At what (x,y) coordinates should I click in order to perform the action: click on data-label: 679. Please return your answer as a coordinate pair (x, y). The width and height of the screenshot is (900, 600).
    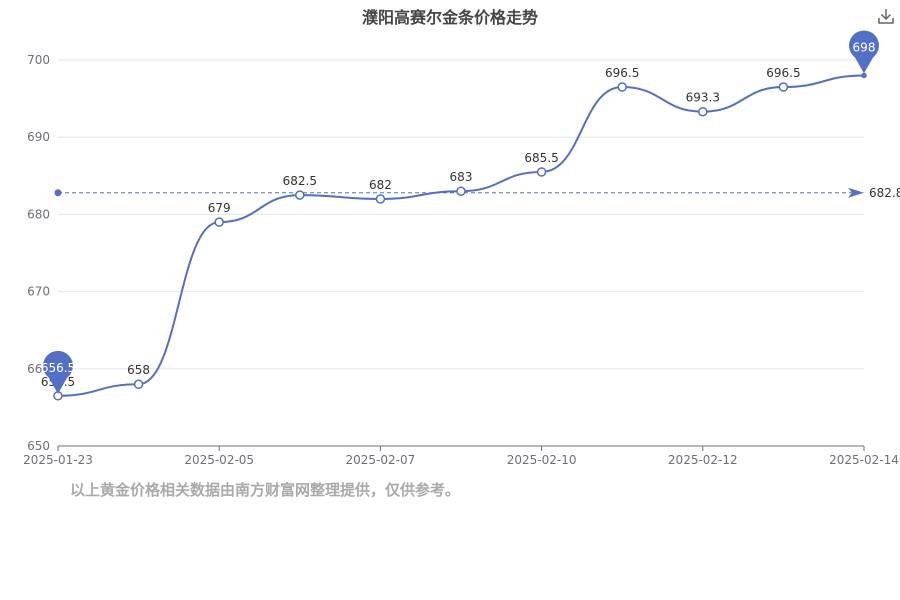
    Looking at the image, I should click on (219, 208).